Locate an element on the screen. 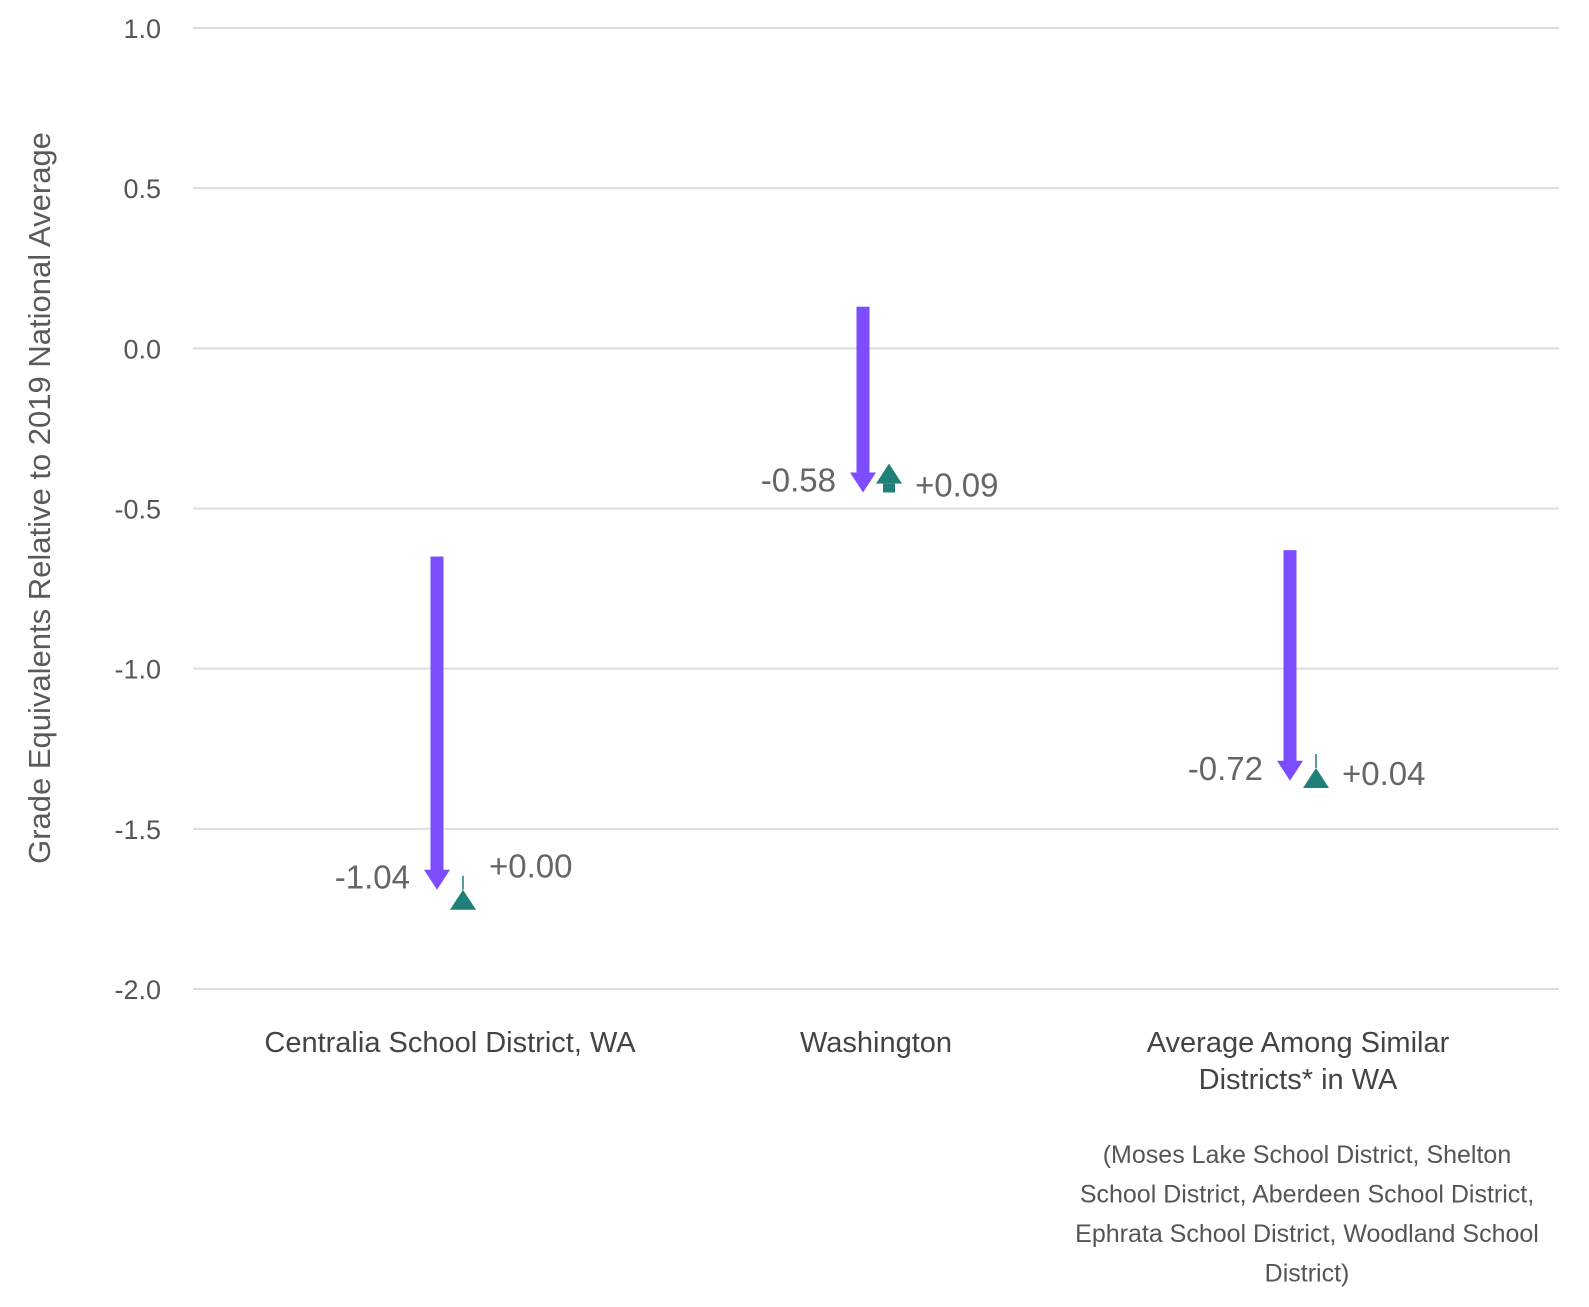 This screenshot has width=1589, height=1307. category-label: Washington is located at coordinates (876, 1043).